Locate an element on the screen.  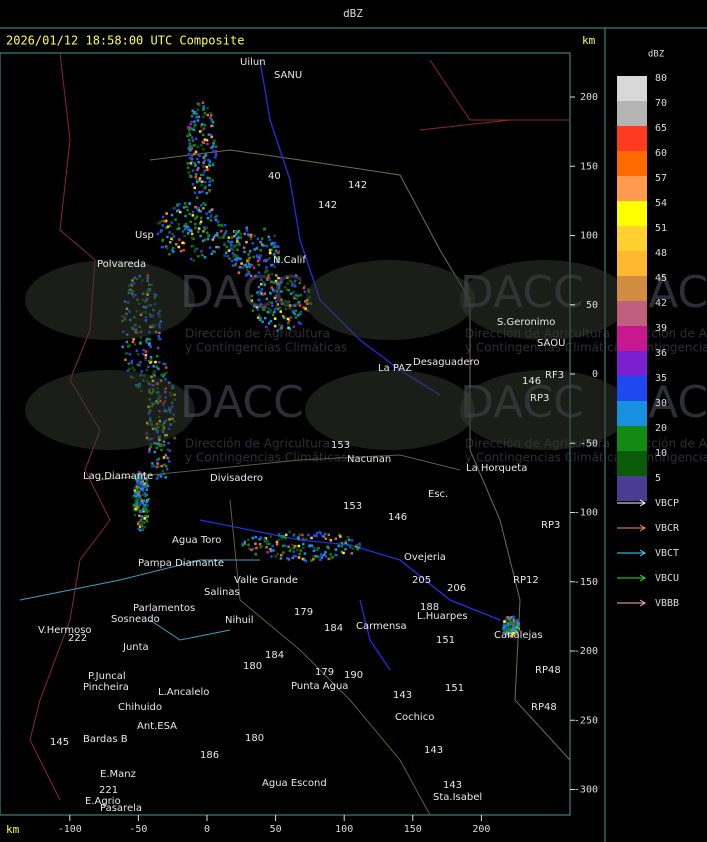
place-label: S.Geronimo is located at coordinates (526, 322).